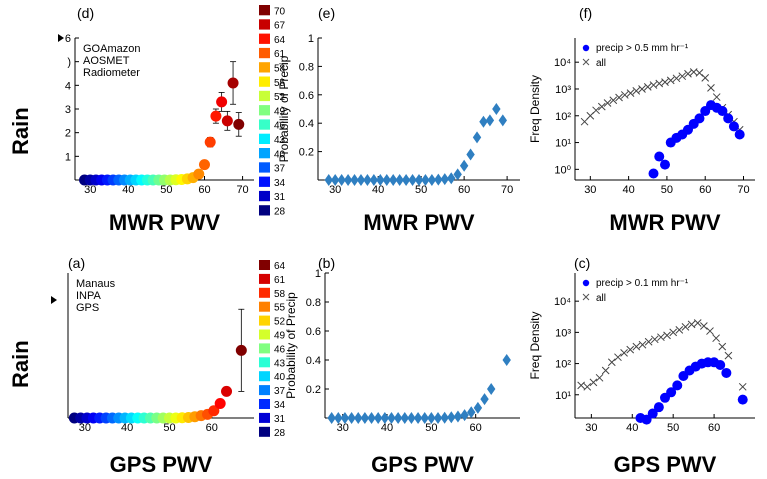 The width and height of the screenshot is (767, 479). I want to click on x-tick-label: 30, so click(90, 190).